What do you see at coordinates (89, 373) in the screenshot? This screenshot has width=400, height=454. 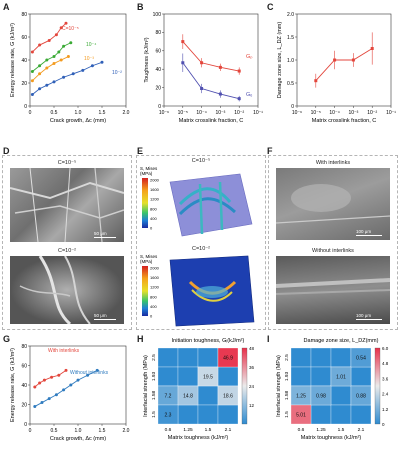 I see `series-label: Without interlinks` at bounding box center [89, 373].